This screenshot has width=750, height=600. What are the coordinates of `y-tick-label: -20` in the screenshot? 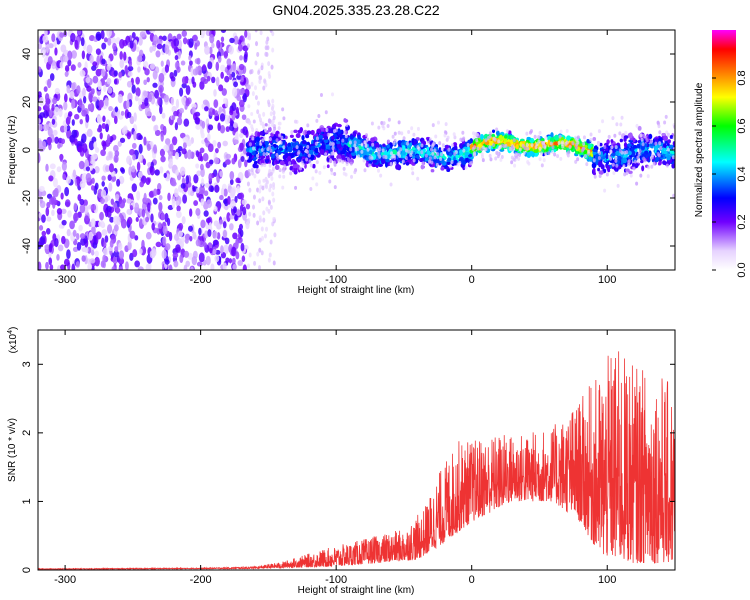 It's located at (27, 198).